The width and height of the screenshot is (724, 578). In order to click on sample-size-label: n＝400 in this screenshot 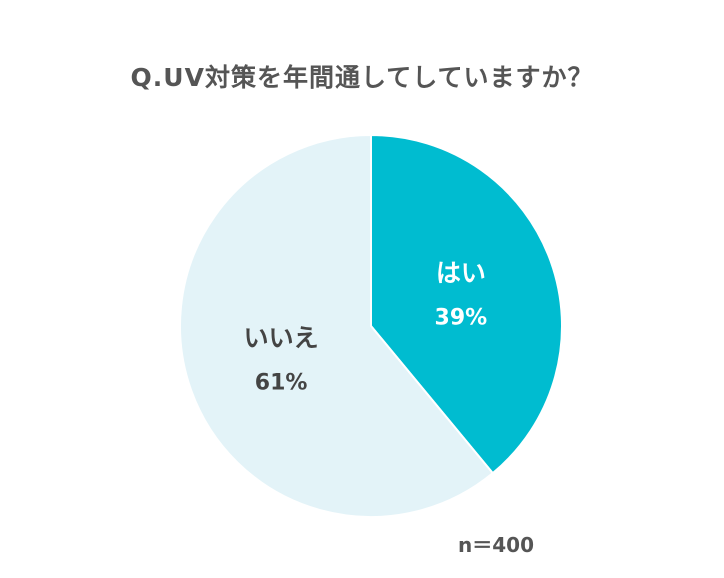, I will do `click(496, 545)`.